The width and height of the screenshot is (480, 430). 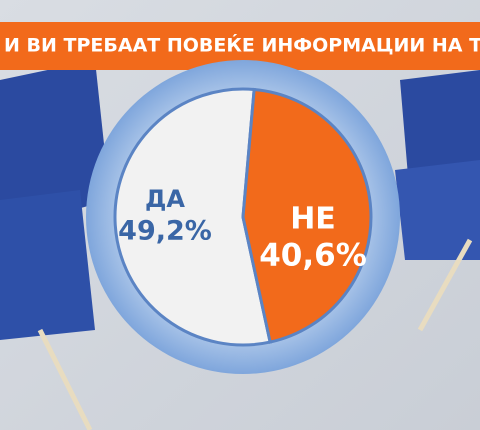 I want to click on value-label: 40,6%, so click(x=313, y=256).